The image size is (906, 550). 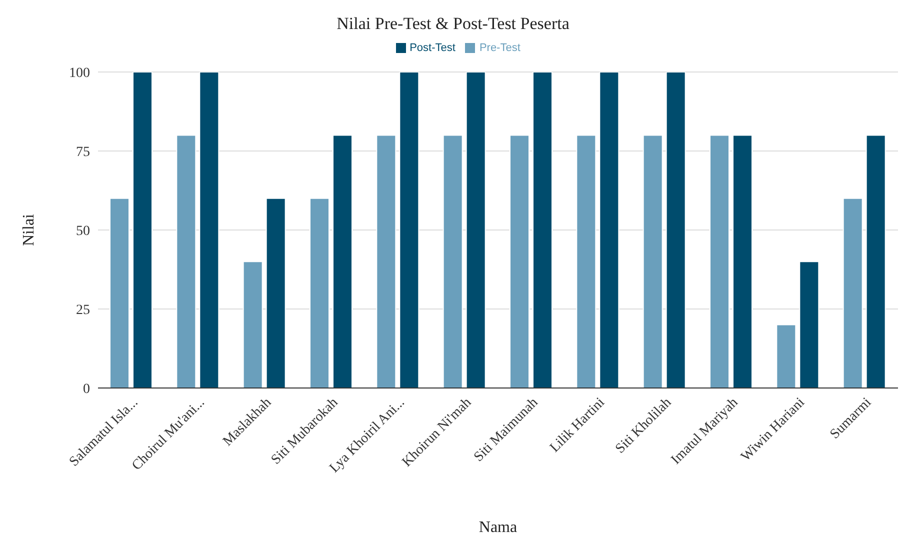 What do you see at coordinates (29, 229) in the screenshot?
I see `y-axis-title: Nilai` at bounding box center [29, 229].